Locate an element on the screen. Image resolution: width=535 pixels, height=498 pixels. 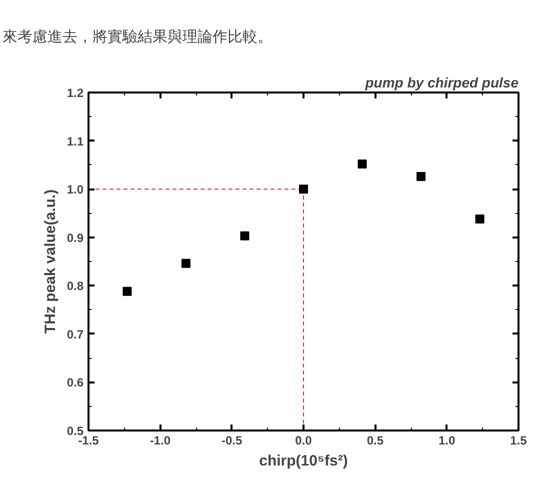
x-axis-title: chirp(10⁵fs²) is located at coordinates (303, 461).